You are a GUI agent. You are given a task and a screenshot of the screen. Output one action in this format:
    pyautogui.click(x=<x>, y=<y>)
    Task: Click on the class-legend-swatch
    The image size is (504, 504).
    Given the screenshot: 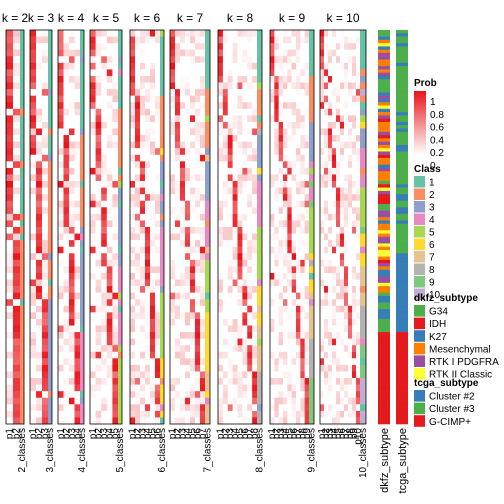 What is the action you would take?
    pyautogui.click(x=419, y=182)
    